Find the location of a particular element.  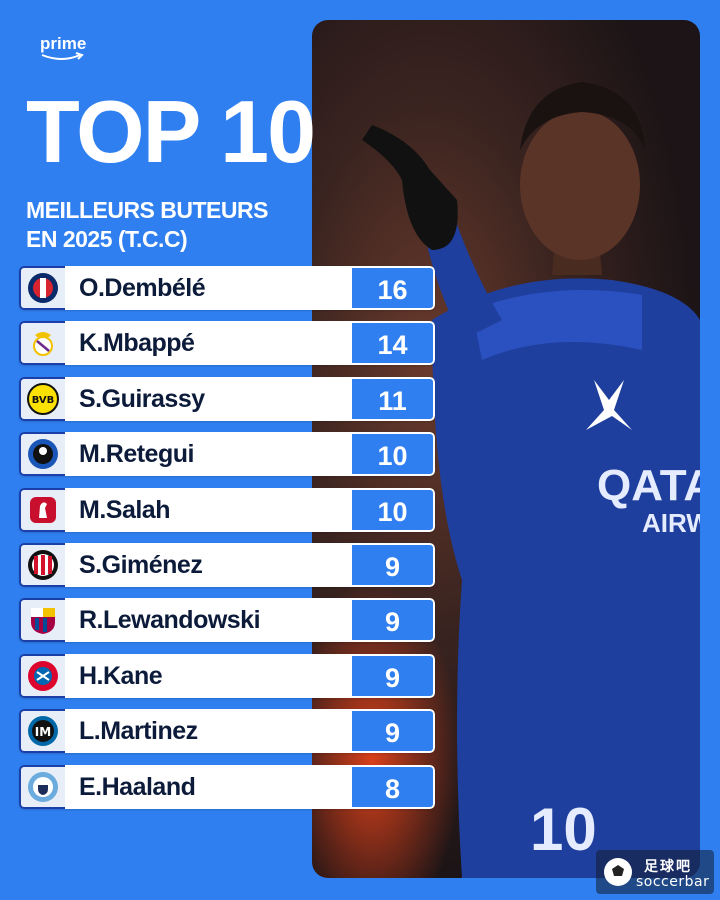

ranking-row: M.Retegui 10 is located at coordinates (227, 454).